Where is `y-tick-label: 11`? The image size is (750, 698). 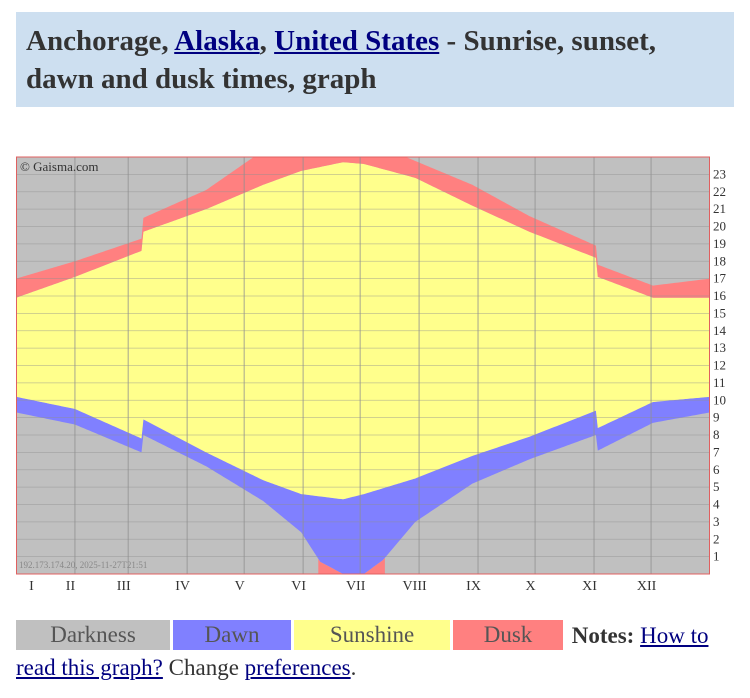 y-tick-label: 11 is located at coordinates (719, 382).